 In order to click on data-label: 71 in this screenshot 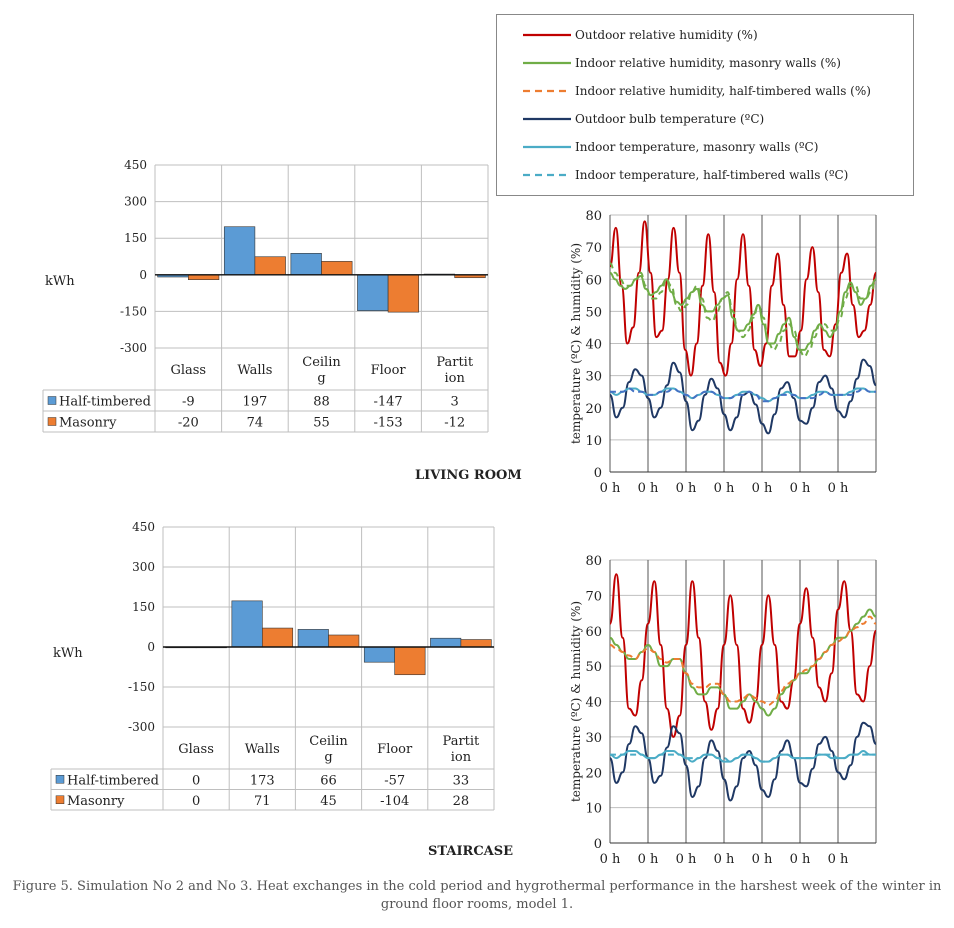, I will do `click(262, 801)`.